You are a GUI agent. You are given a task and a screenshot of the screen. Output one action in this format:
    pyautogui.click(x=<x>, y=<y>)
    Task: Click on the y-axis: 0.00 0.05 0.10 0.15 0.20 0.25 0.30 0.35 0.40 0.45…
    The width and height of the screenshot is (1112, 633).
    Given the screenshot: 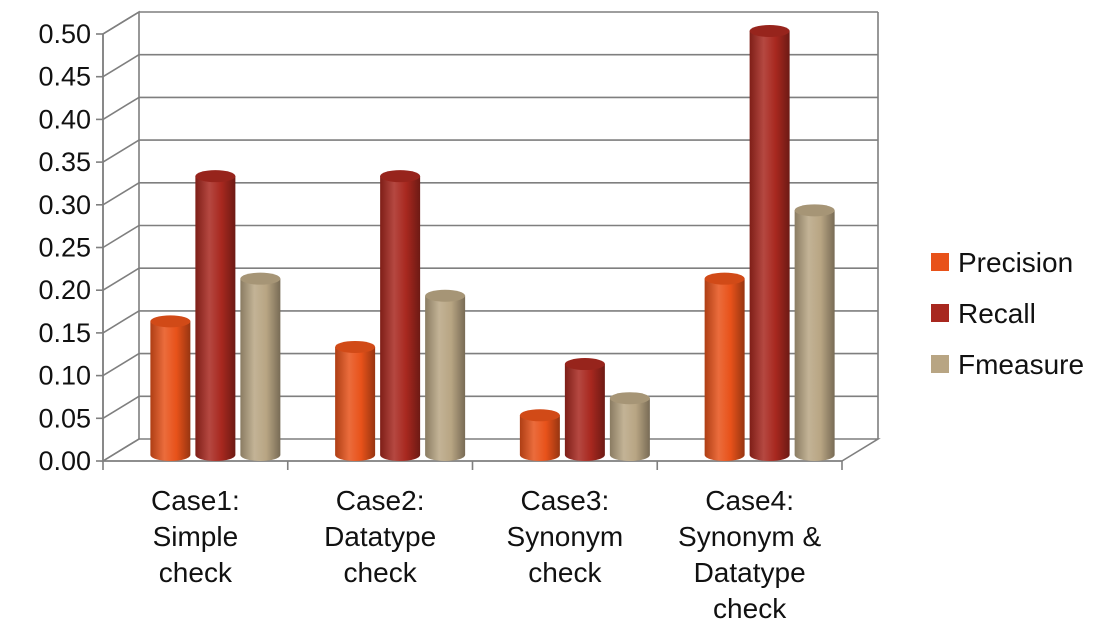 What is the action you would take?
    pyautogui.click(x=71, y=247)
    